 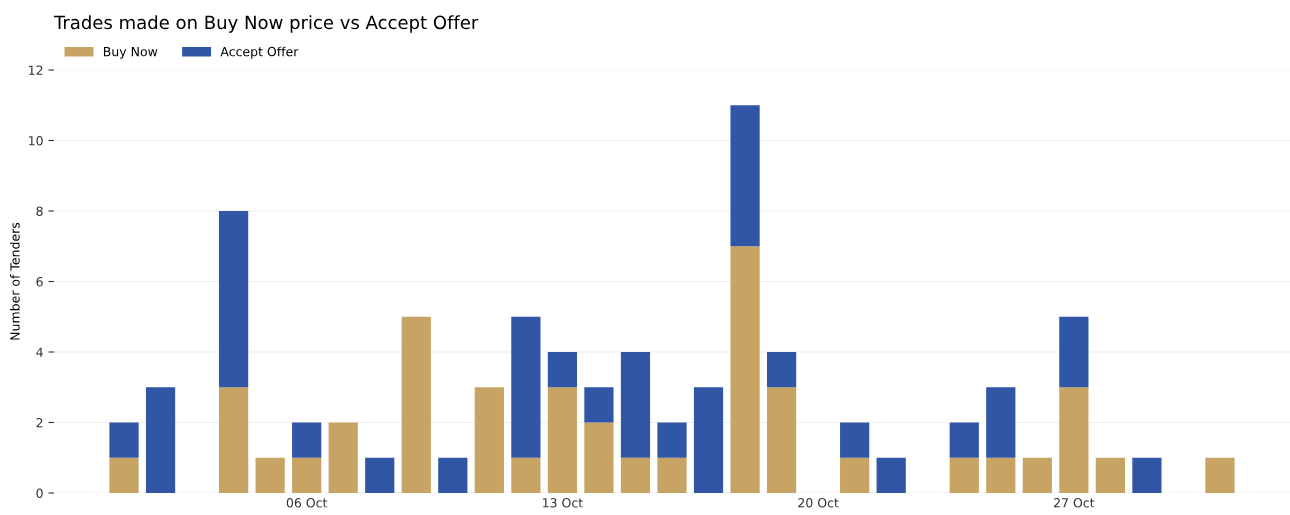 I want to click on y-tick-label: 4, so click(x=39, y=352).